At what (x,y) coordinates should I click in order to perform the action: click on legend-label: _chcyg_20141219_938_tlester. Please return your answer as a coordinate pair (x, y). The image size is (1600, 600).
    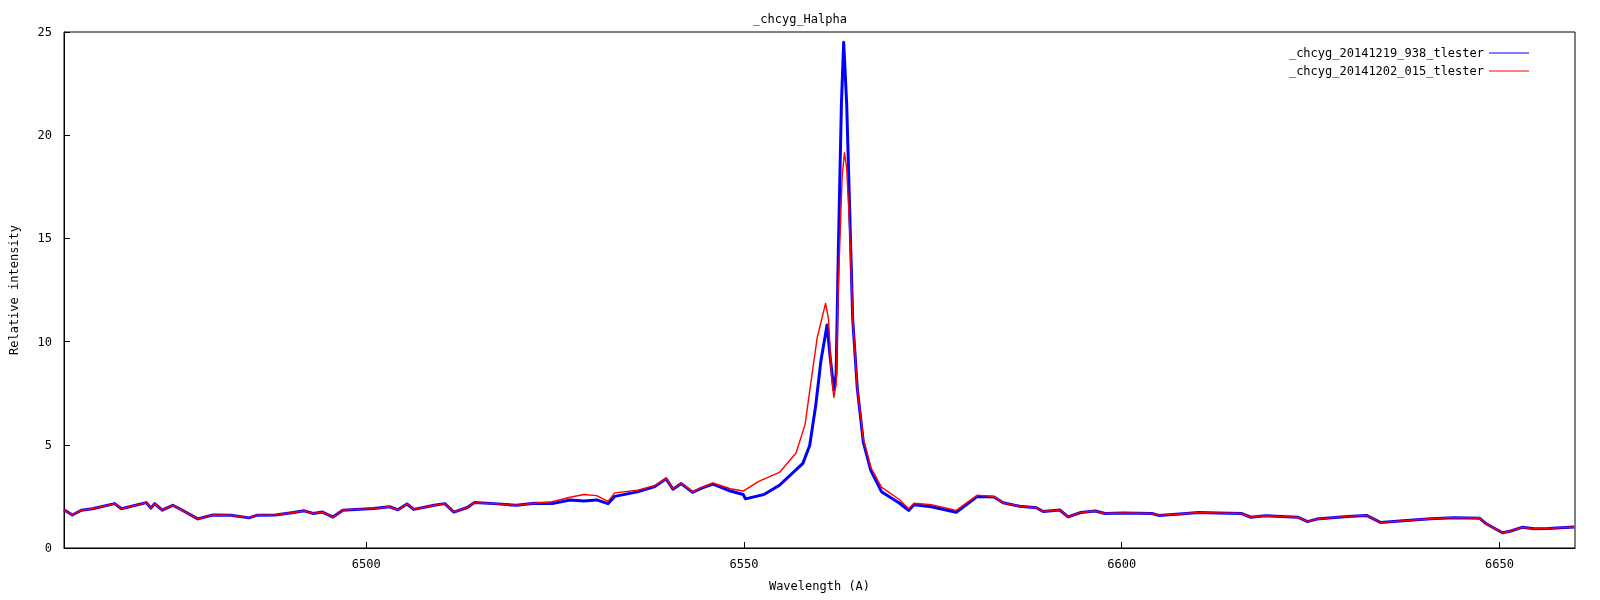
    Looking at the image, I should click on (1386, 53).